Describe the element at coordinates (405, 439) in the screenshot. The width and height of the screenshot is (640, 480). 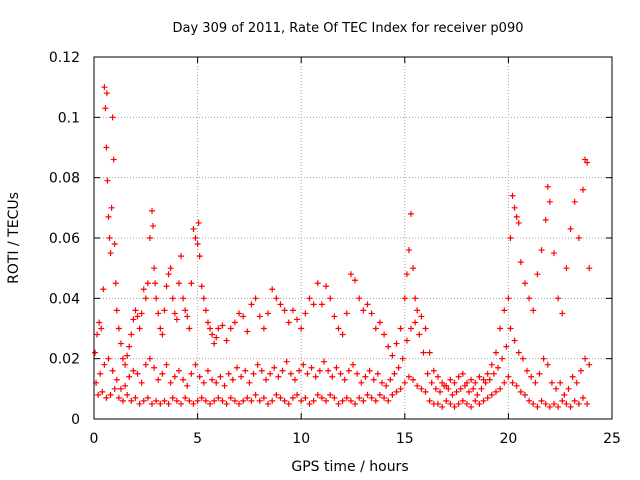
I see `x-tick-label: 15` at that location.